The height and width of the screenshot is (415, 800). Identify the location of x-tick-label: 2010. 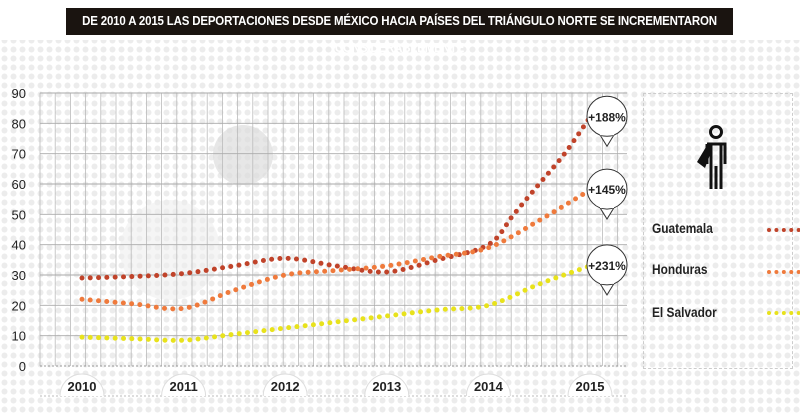
(82, 386).